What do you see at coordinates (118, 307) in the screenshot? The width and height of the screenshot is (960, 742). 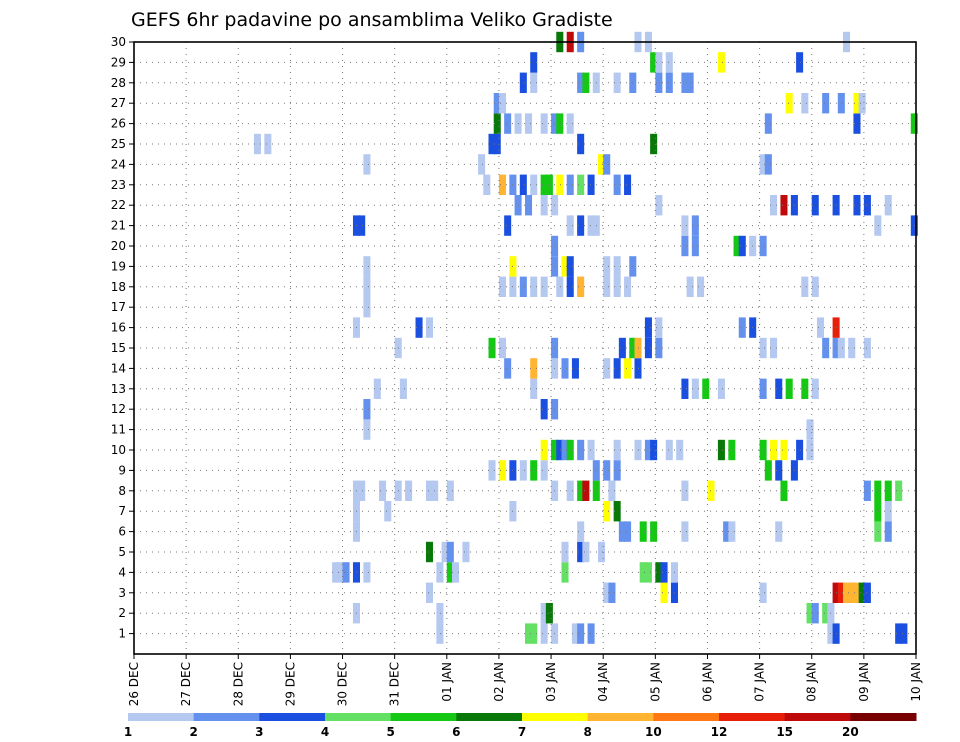 I see `ytick-label: 17` at bounding box center [118, 307].